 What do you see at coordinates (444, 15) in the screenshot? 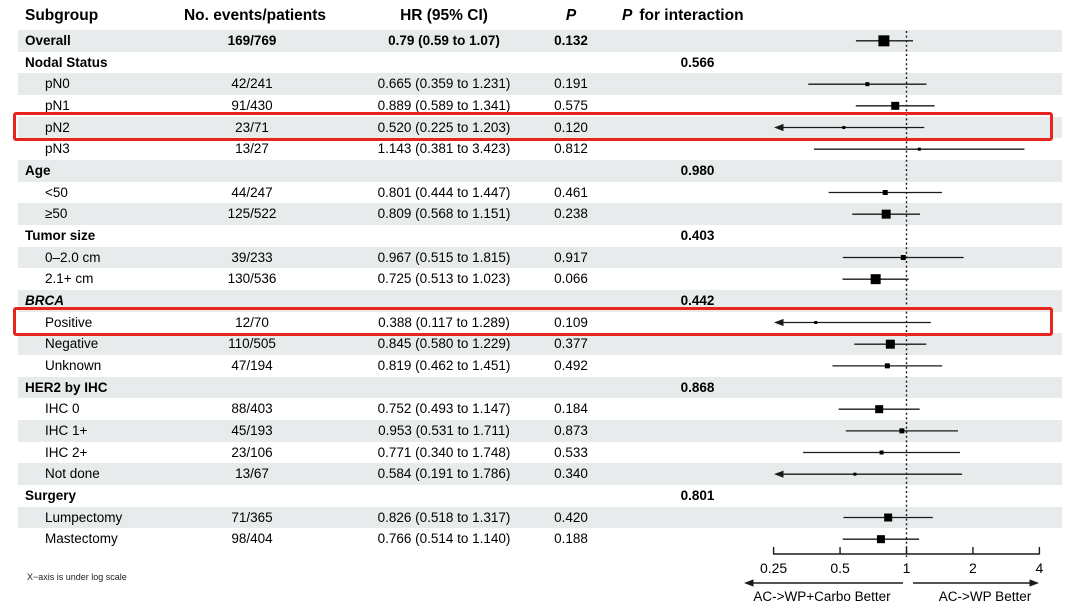
I see `column-header-hr: HR (95% CI)` at bounding box center [444, 15].